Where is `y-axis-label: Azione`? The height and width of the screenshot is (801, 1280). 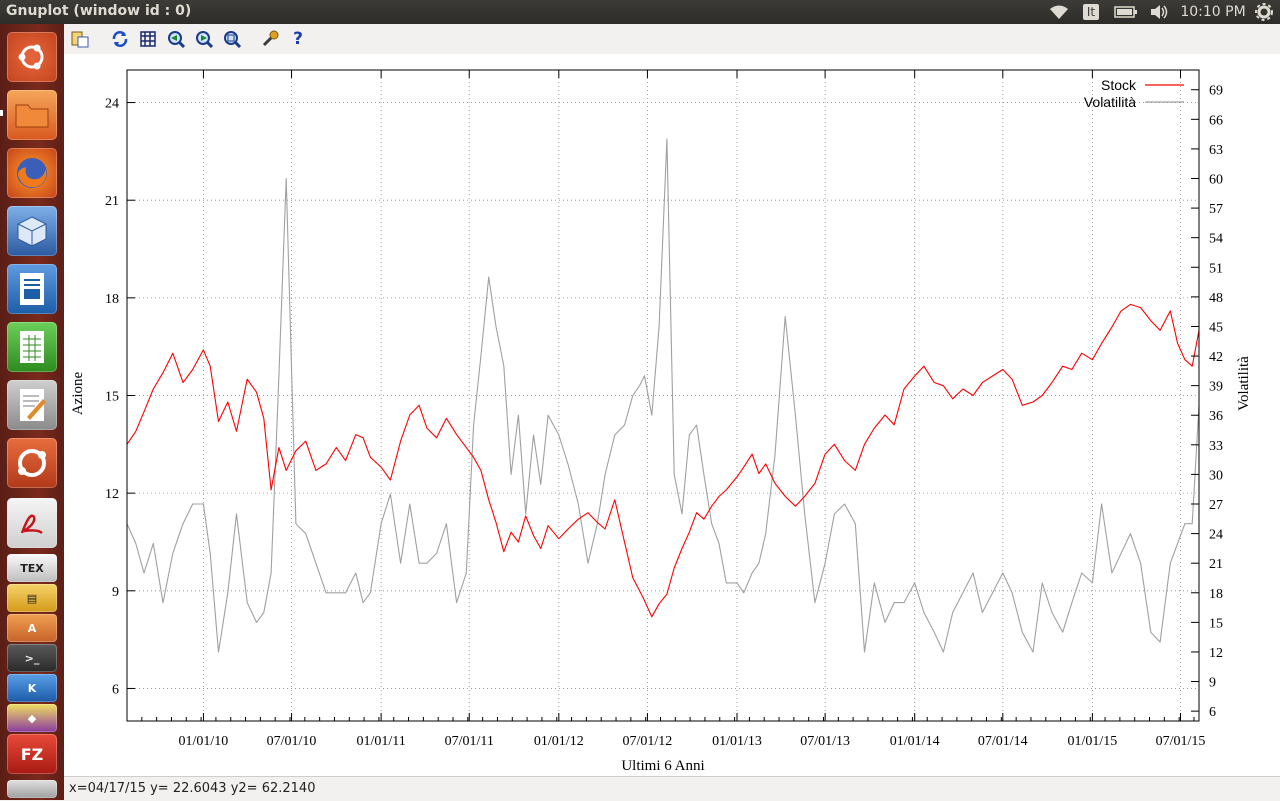 y-axis-label: Azione is located at coordinates (78, 394).